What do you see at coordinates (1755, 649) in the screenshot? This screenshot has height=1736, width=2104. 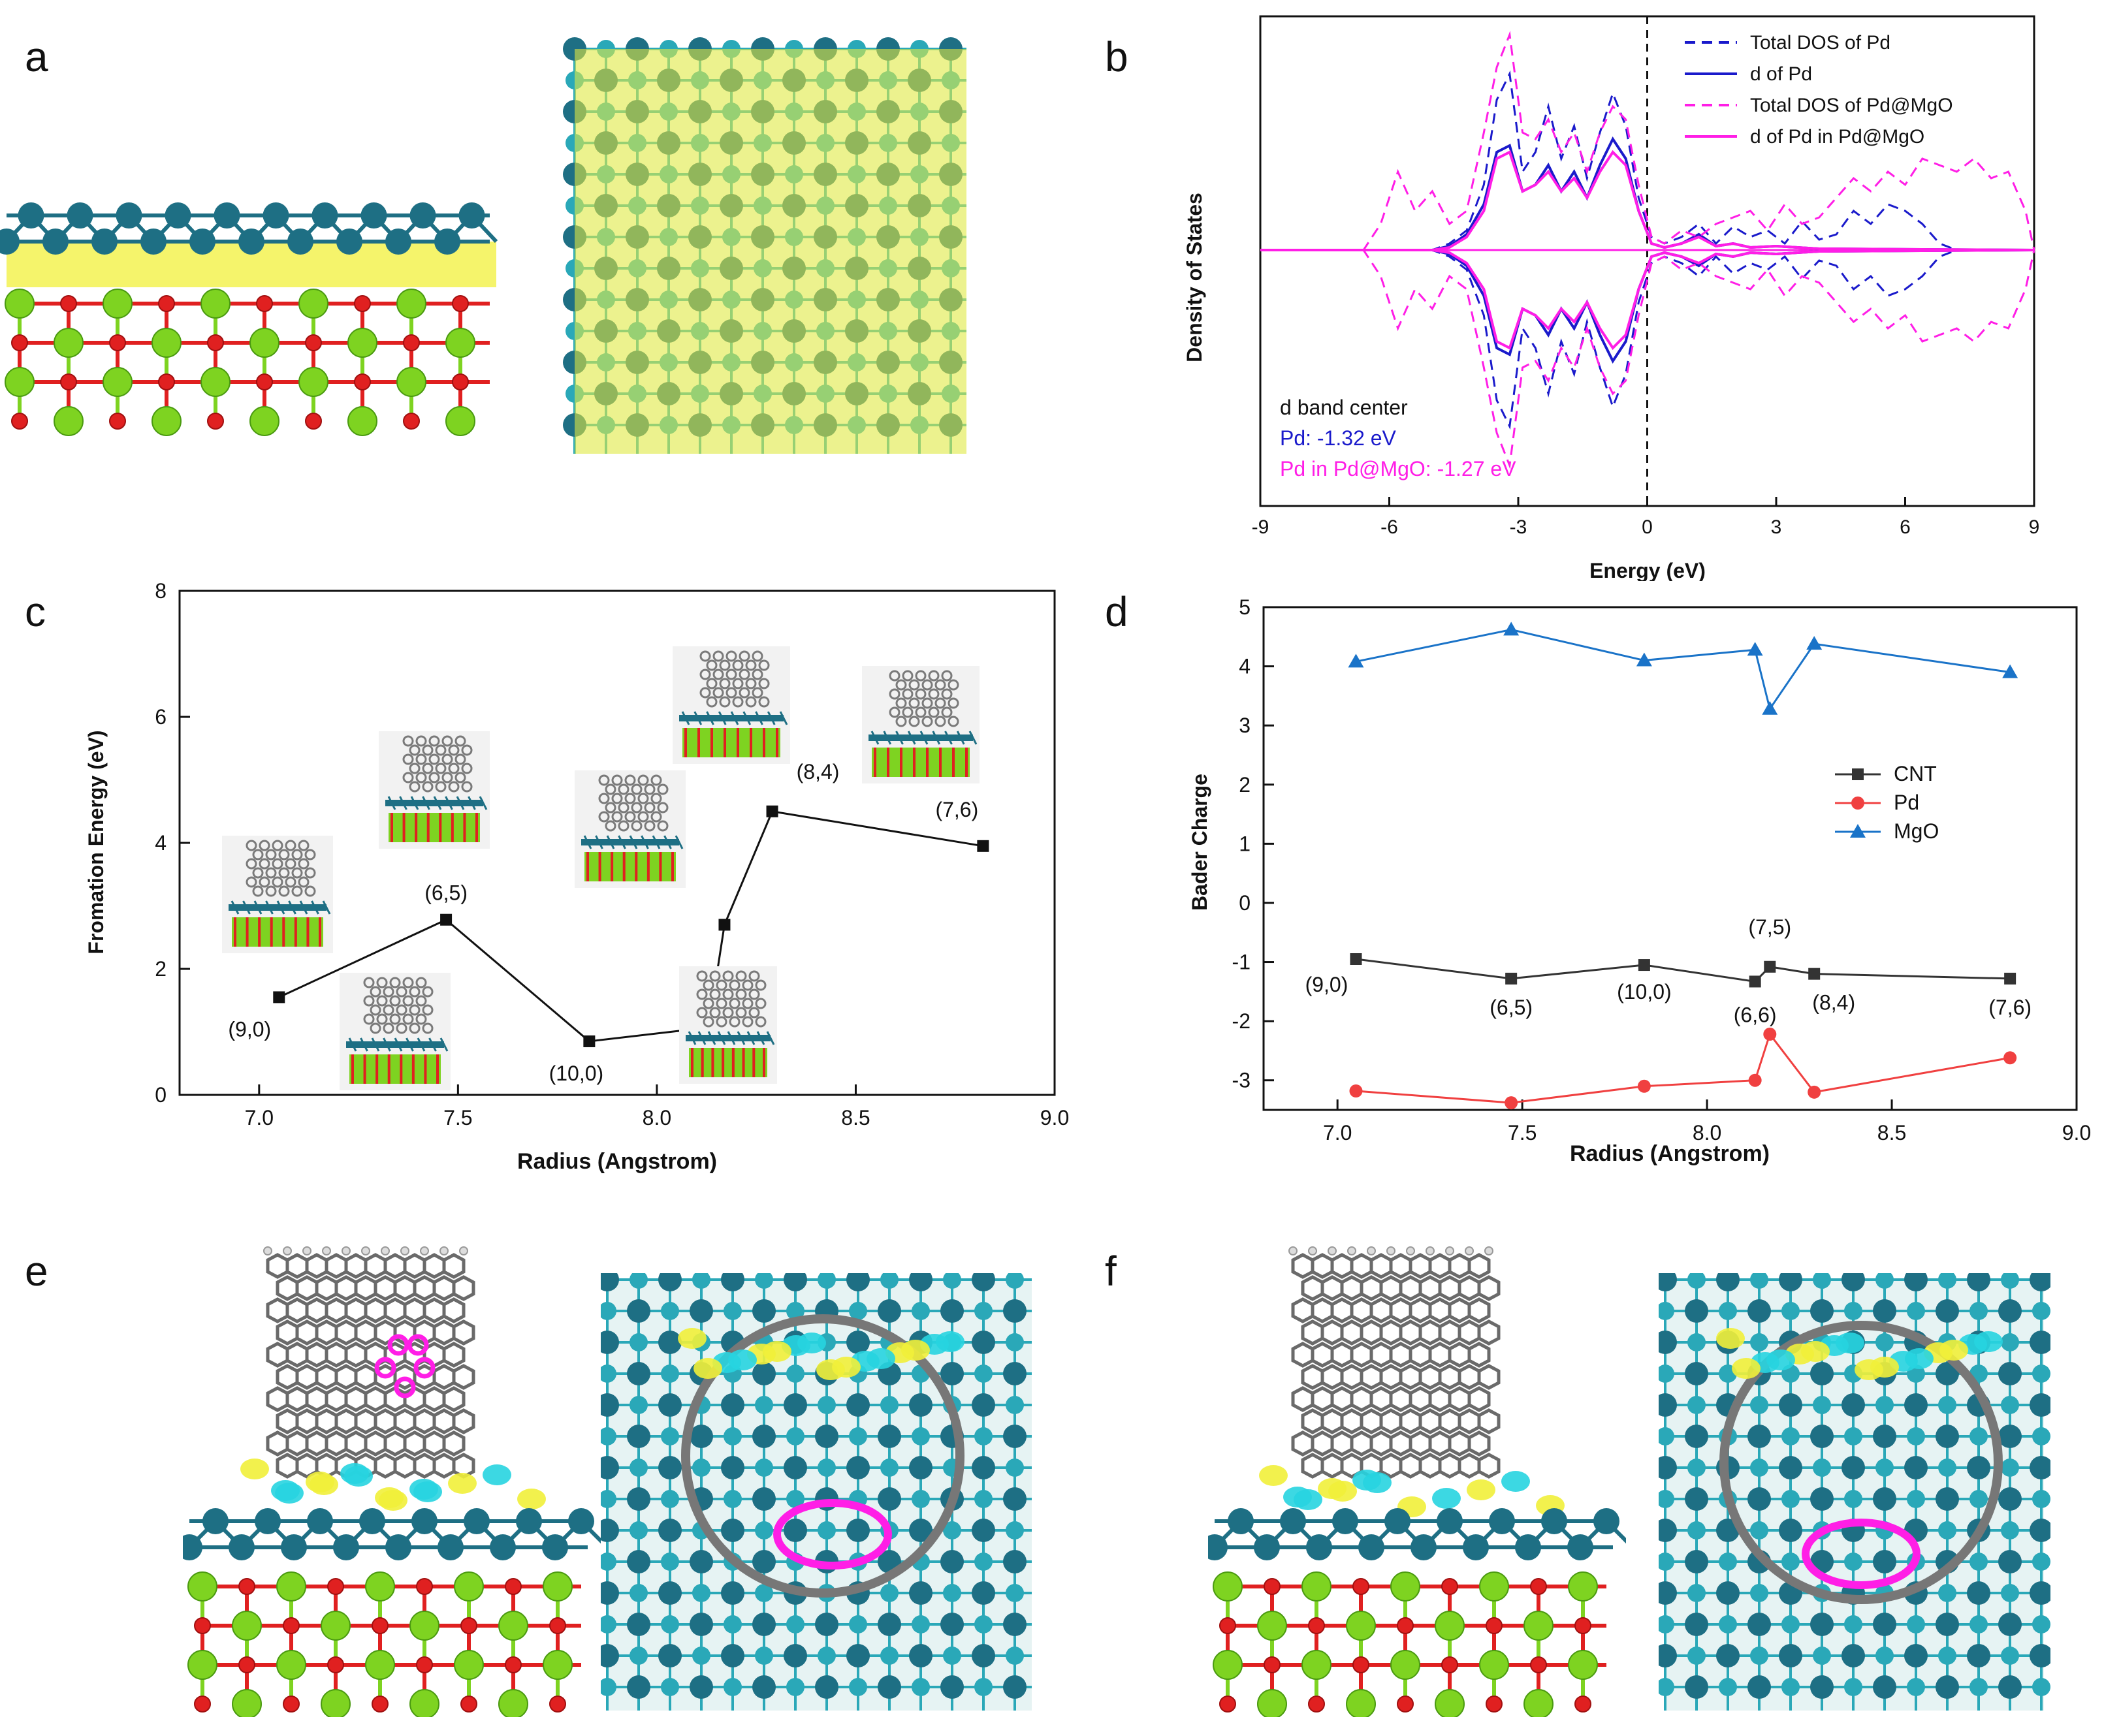 I see `bader-point-mgo` at bounding box center [1755, 649].